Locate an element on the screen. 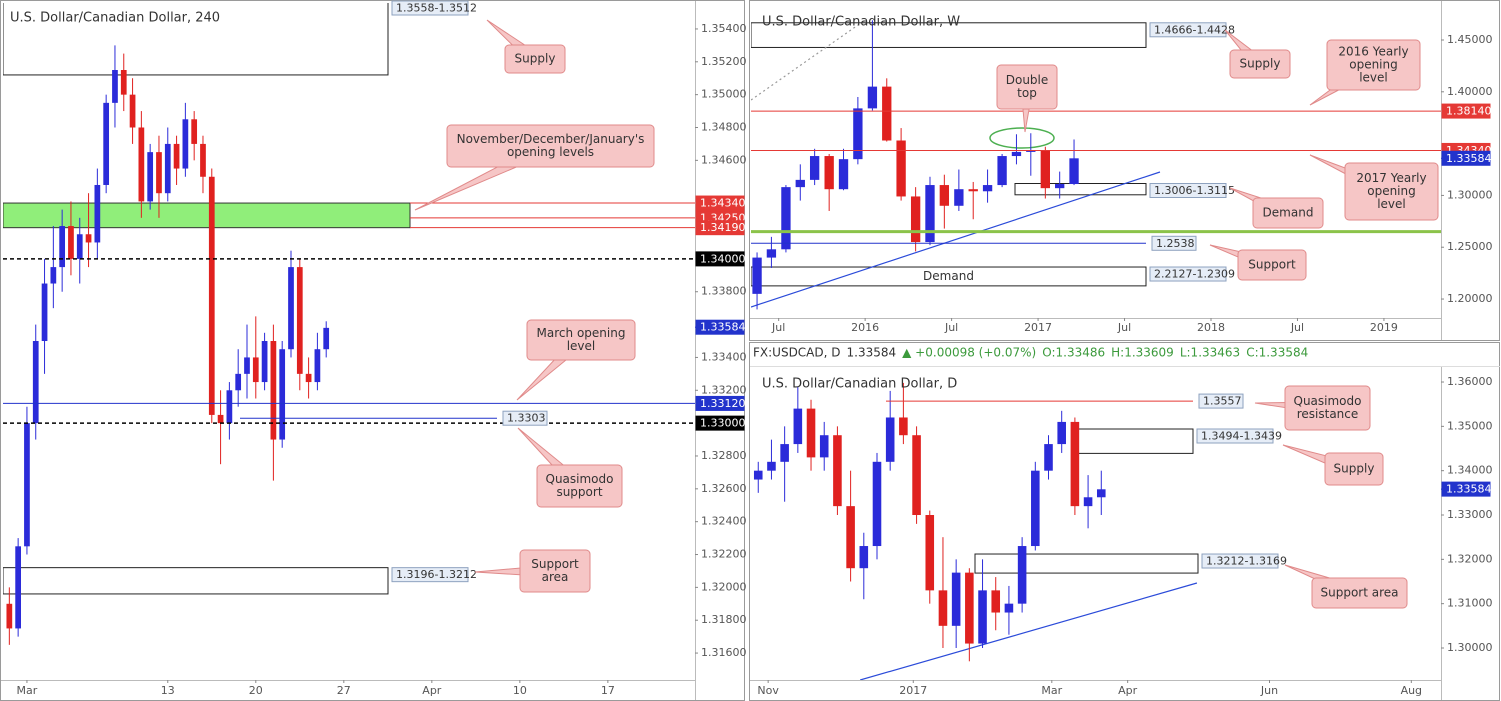 The height and width of the screenshot is (701, 1501). price-badge-label: 1.34000 is located at coordinates (723, 258).